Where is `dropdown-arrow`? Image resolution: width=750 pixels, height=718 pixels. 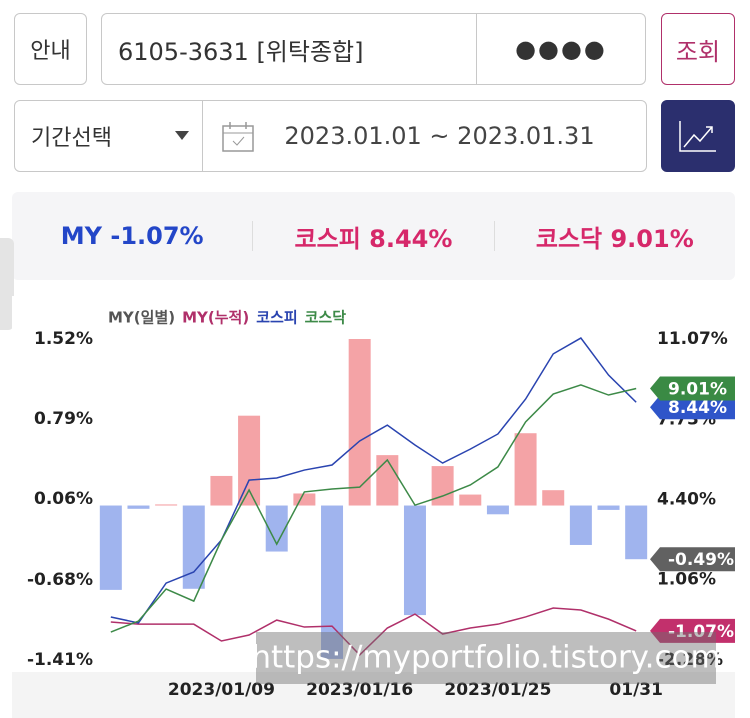
dropdown-arrow is located at coordinates (182, 135).